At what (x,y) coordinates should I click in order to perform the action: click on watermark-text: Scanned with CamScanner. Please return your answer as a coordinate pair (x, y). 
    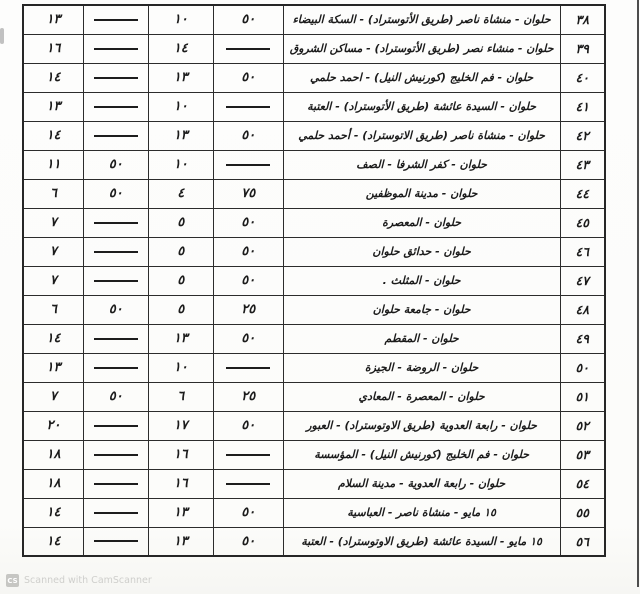
    Looking at the image, I should click on (88, 580).